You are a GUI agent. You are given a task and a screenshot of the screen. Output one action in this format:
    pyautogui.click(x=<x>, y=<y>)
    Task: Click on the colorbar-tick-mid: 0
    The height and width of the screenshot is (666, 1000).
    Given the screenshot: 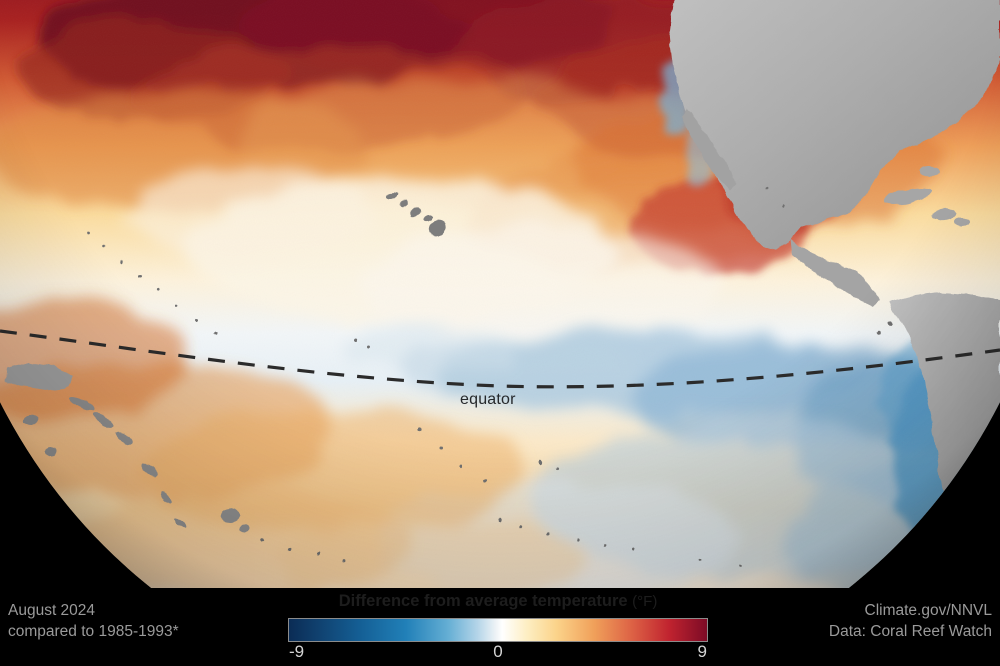 What is the action you would take?
    pyautogui.click(x=498, y=651)
    